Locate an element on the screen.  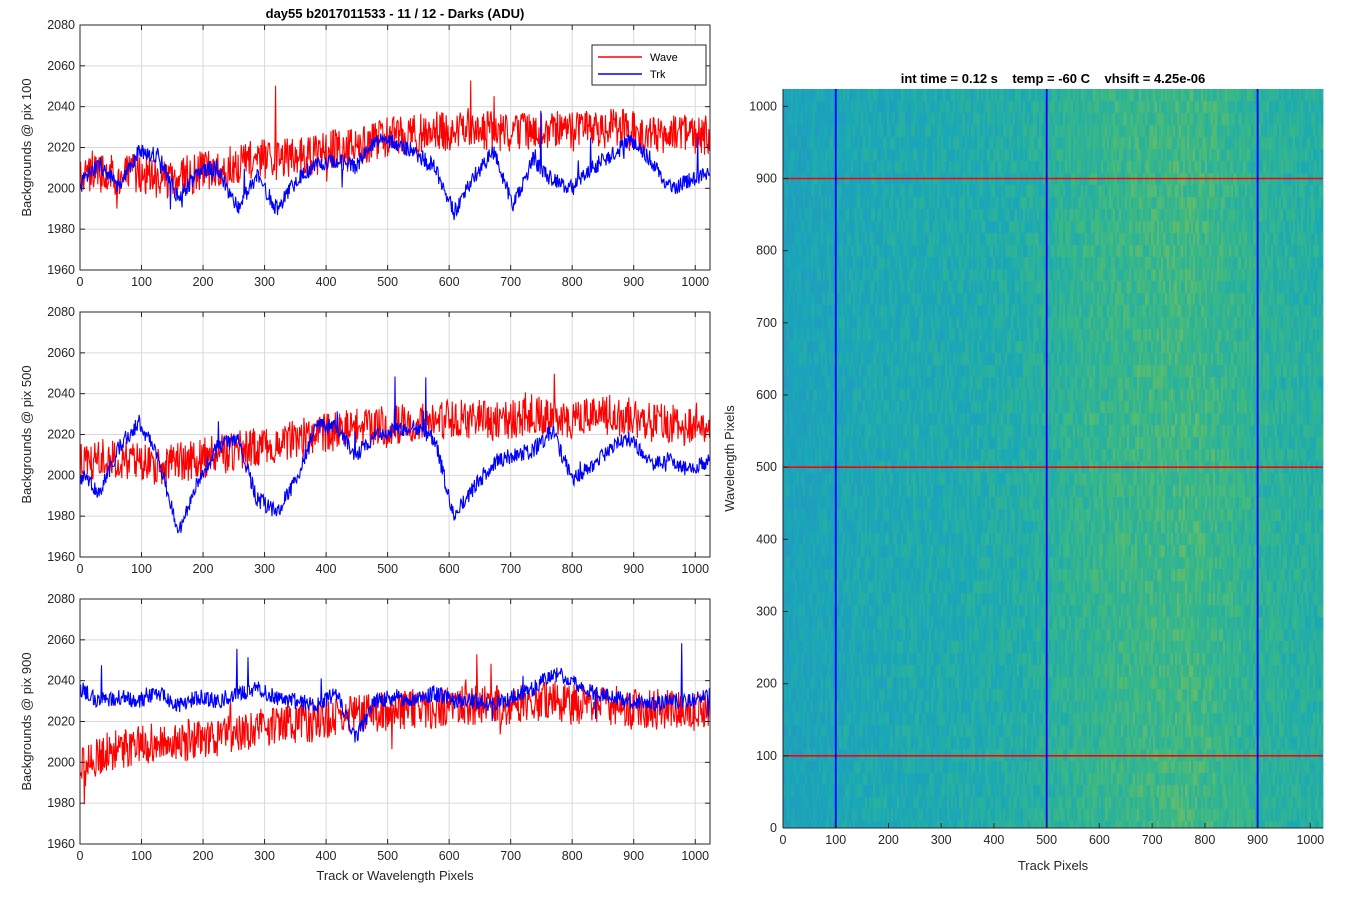
y-tick-label: 2020 is located at coordinates (61, 722).